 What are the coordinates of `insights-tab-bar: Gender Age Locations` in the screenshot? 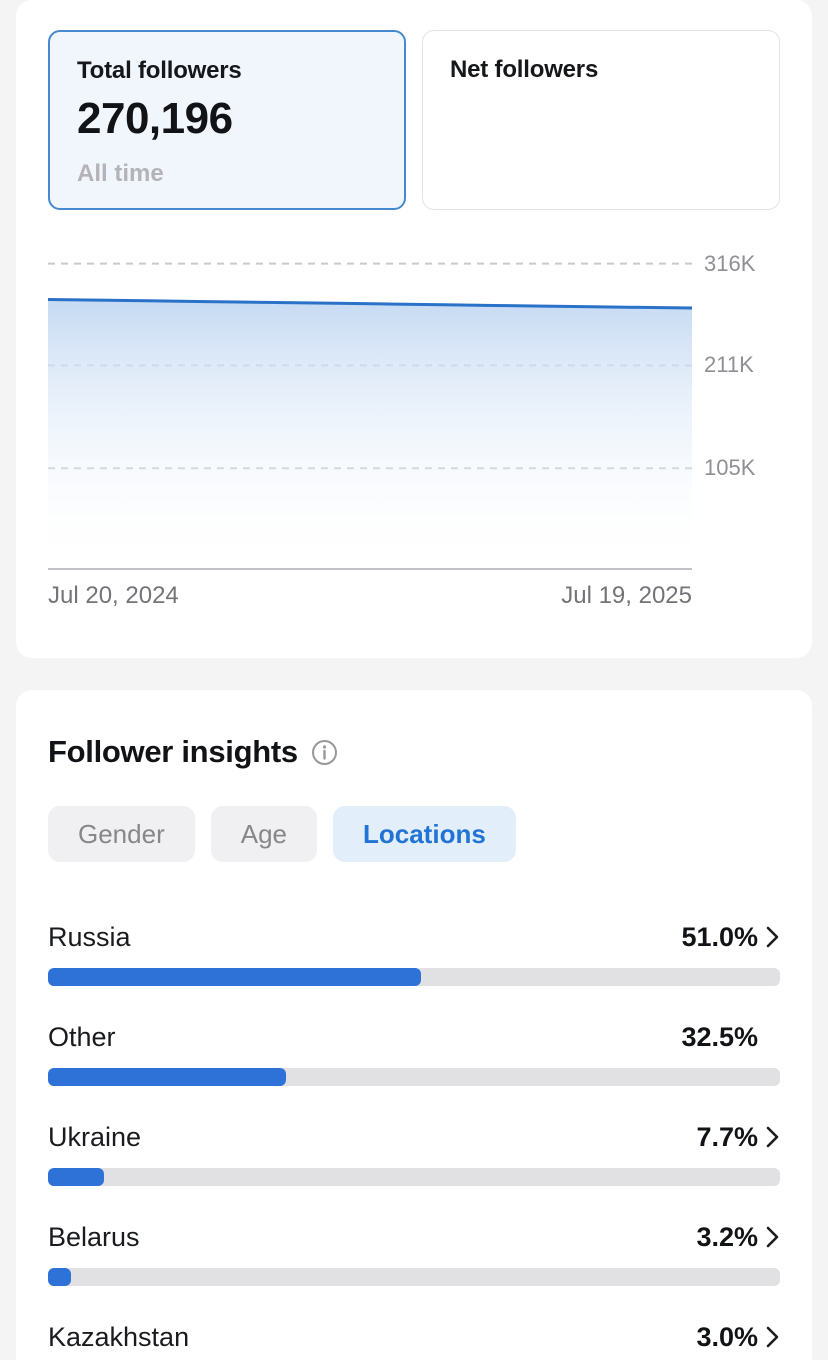 It's located at (414, 834).